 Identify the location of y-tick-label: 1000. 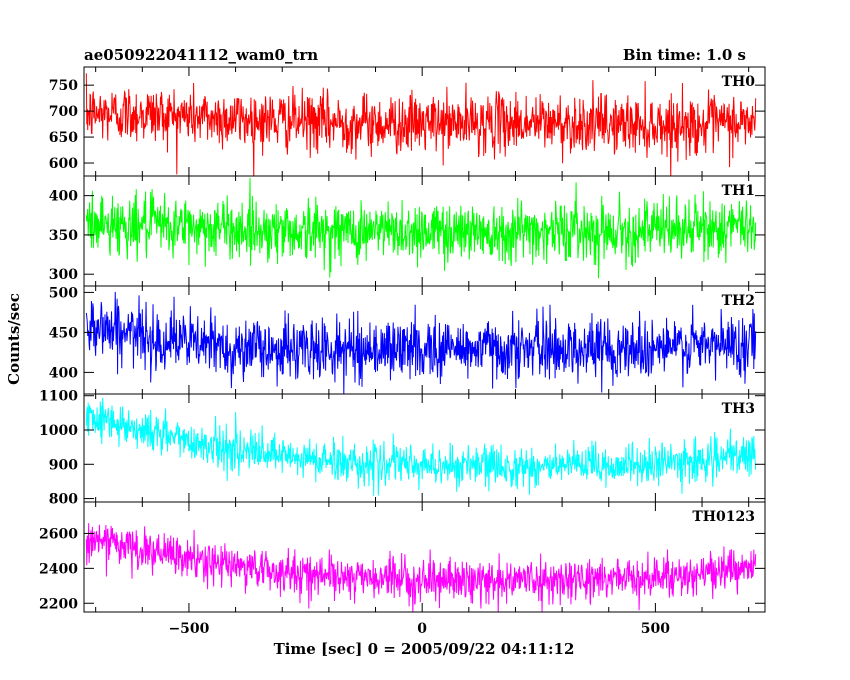
(58, 431).